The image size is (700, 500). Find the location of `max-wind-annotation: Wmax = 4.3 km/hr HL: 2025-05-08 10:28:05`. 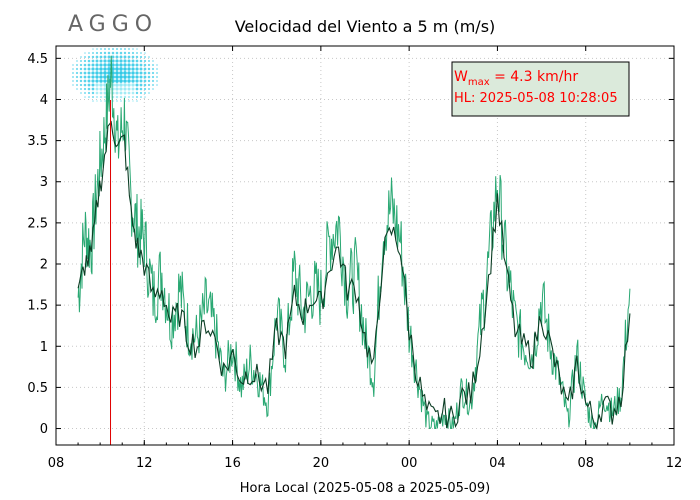

max-wind-annotation: Wmax = 4.3 km/hr HL: 2025-05-08 10:28:05 is located at coordinates (540, 89).